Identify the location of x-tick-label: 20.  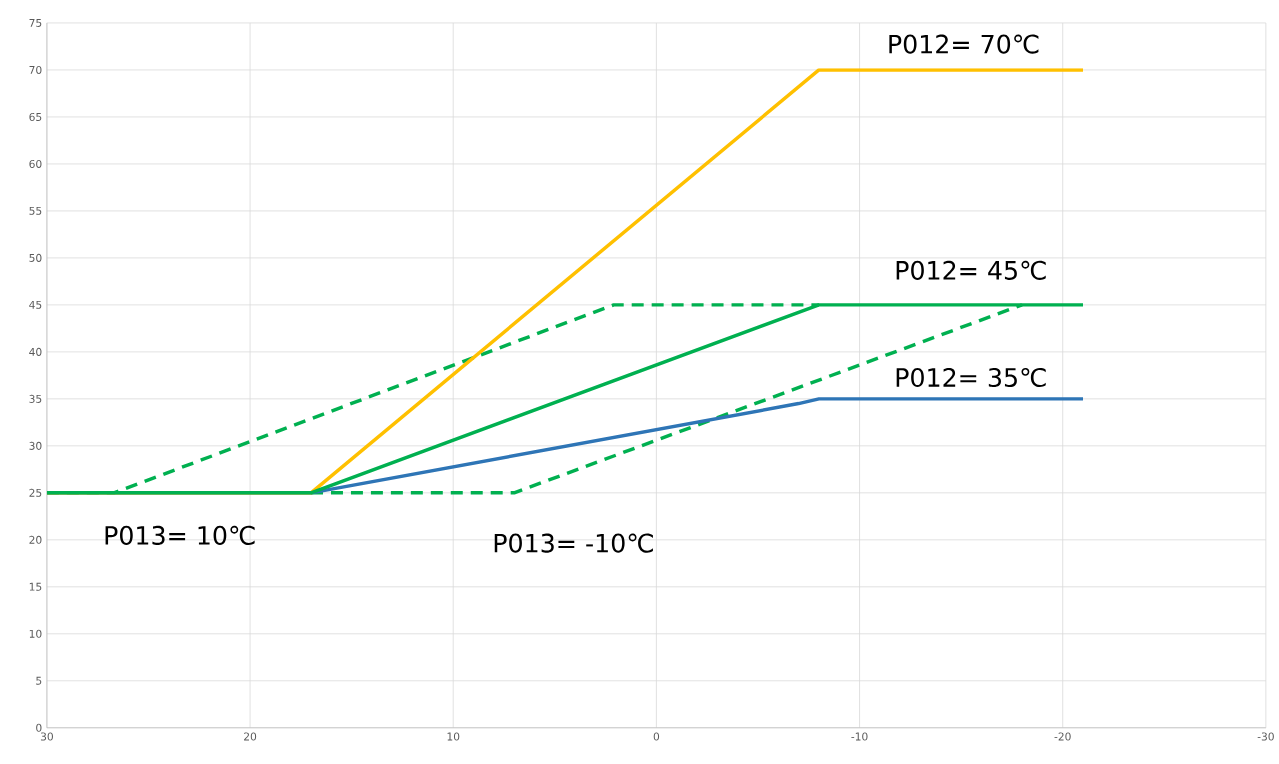
(250, 736).